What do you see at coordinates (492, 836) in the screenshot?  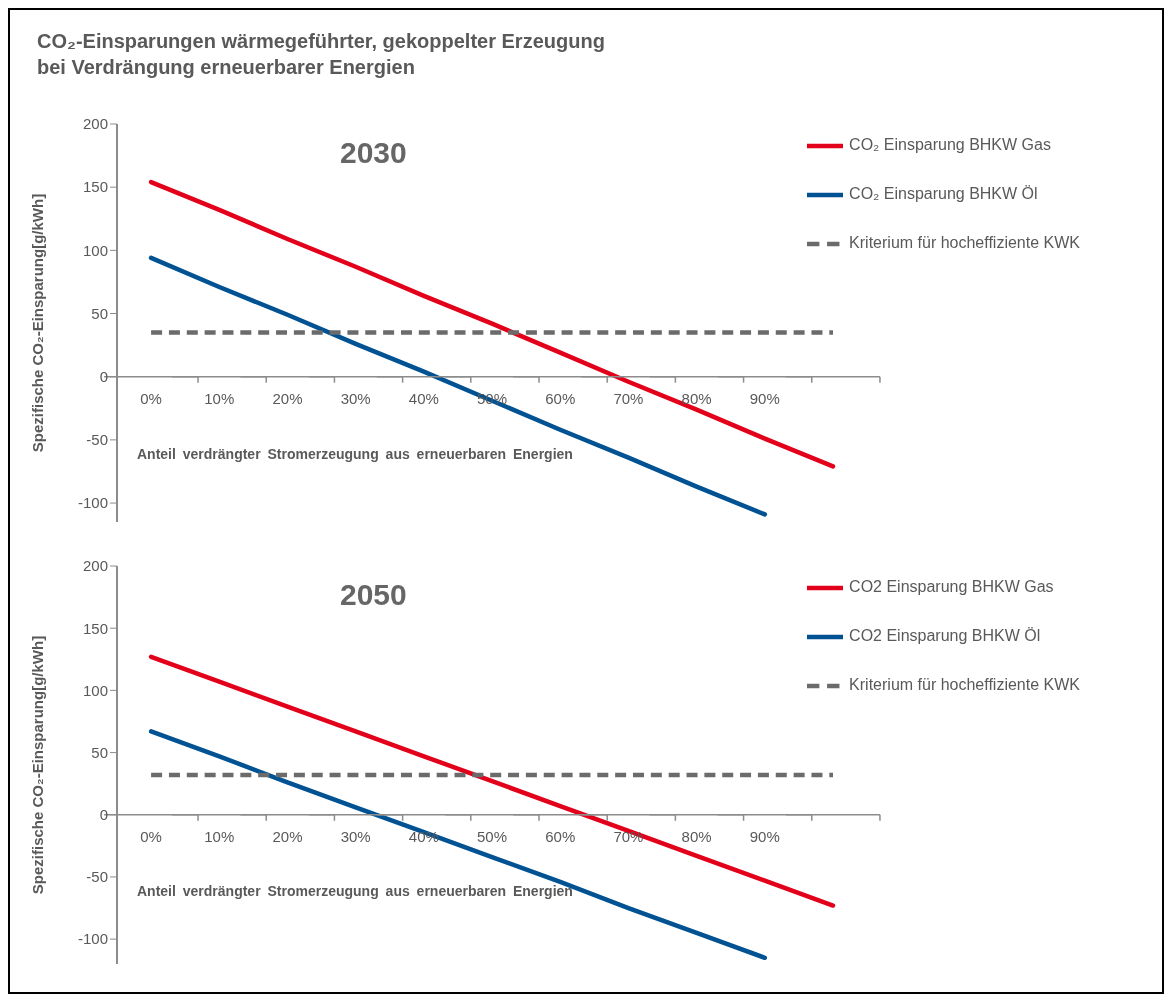 I see `x-tick-label: 50%` at bounding box center [492, 836].